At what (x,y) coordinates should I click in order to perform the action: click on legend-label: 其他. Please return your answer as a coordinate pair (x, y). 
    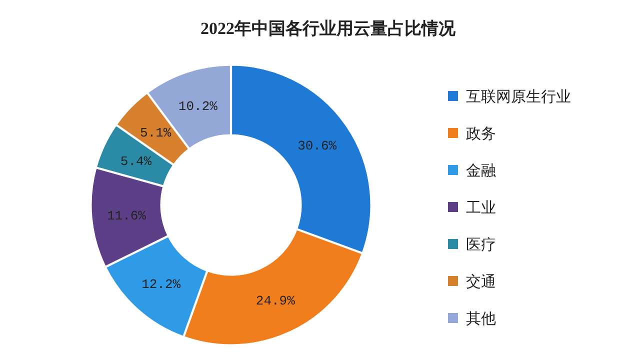
    Looking at the image, I should click on (481, 318).